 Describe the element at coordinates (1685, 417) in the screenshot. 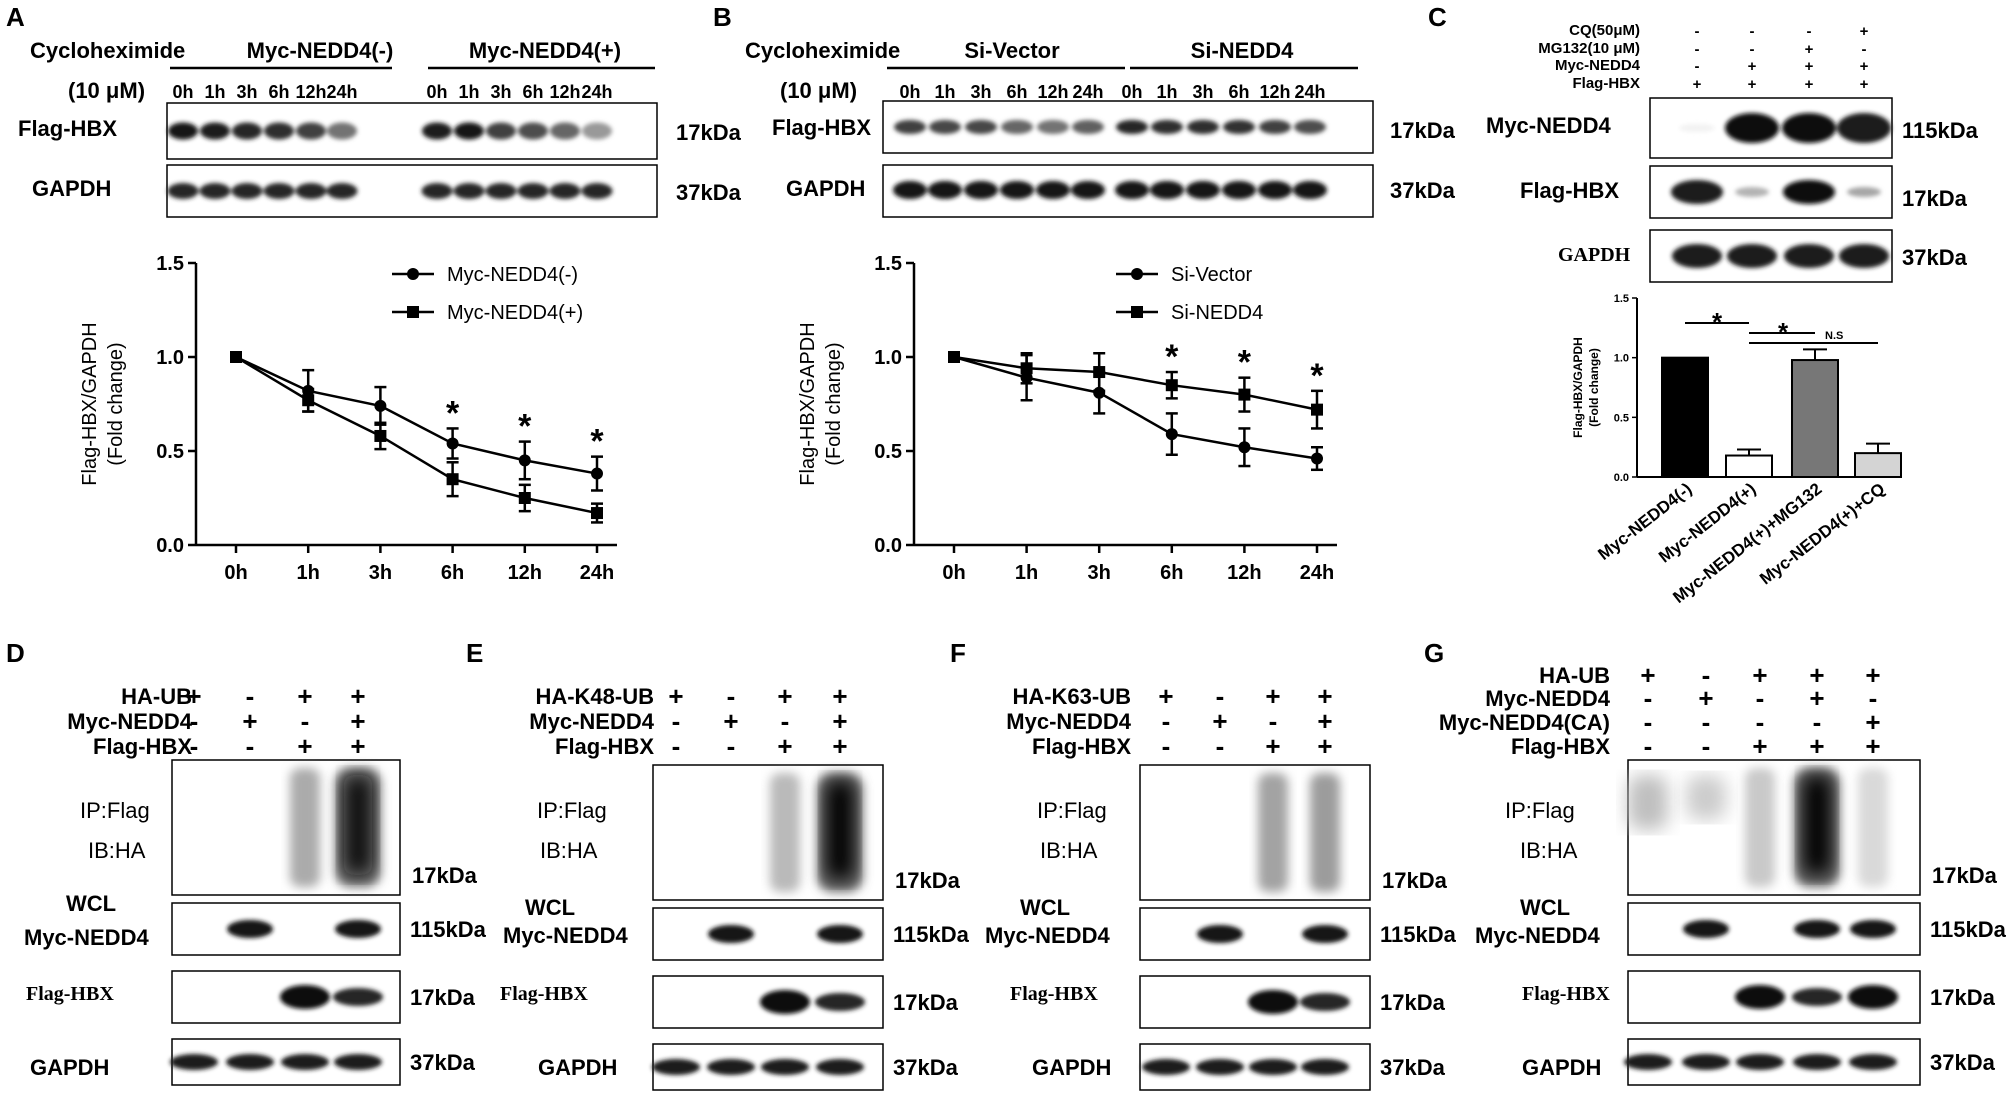

I see `bar` at that location.